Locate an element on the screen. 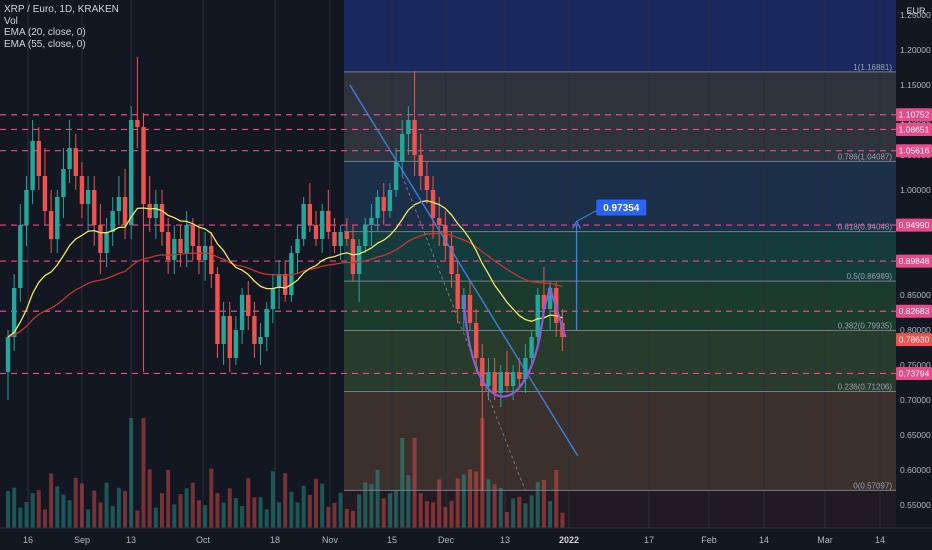 The width and height of the screenshot is (932, 550). time-tick: Sep is located at coordinates (82, 540).